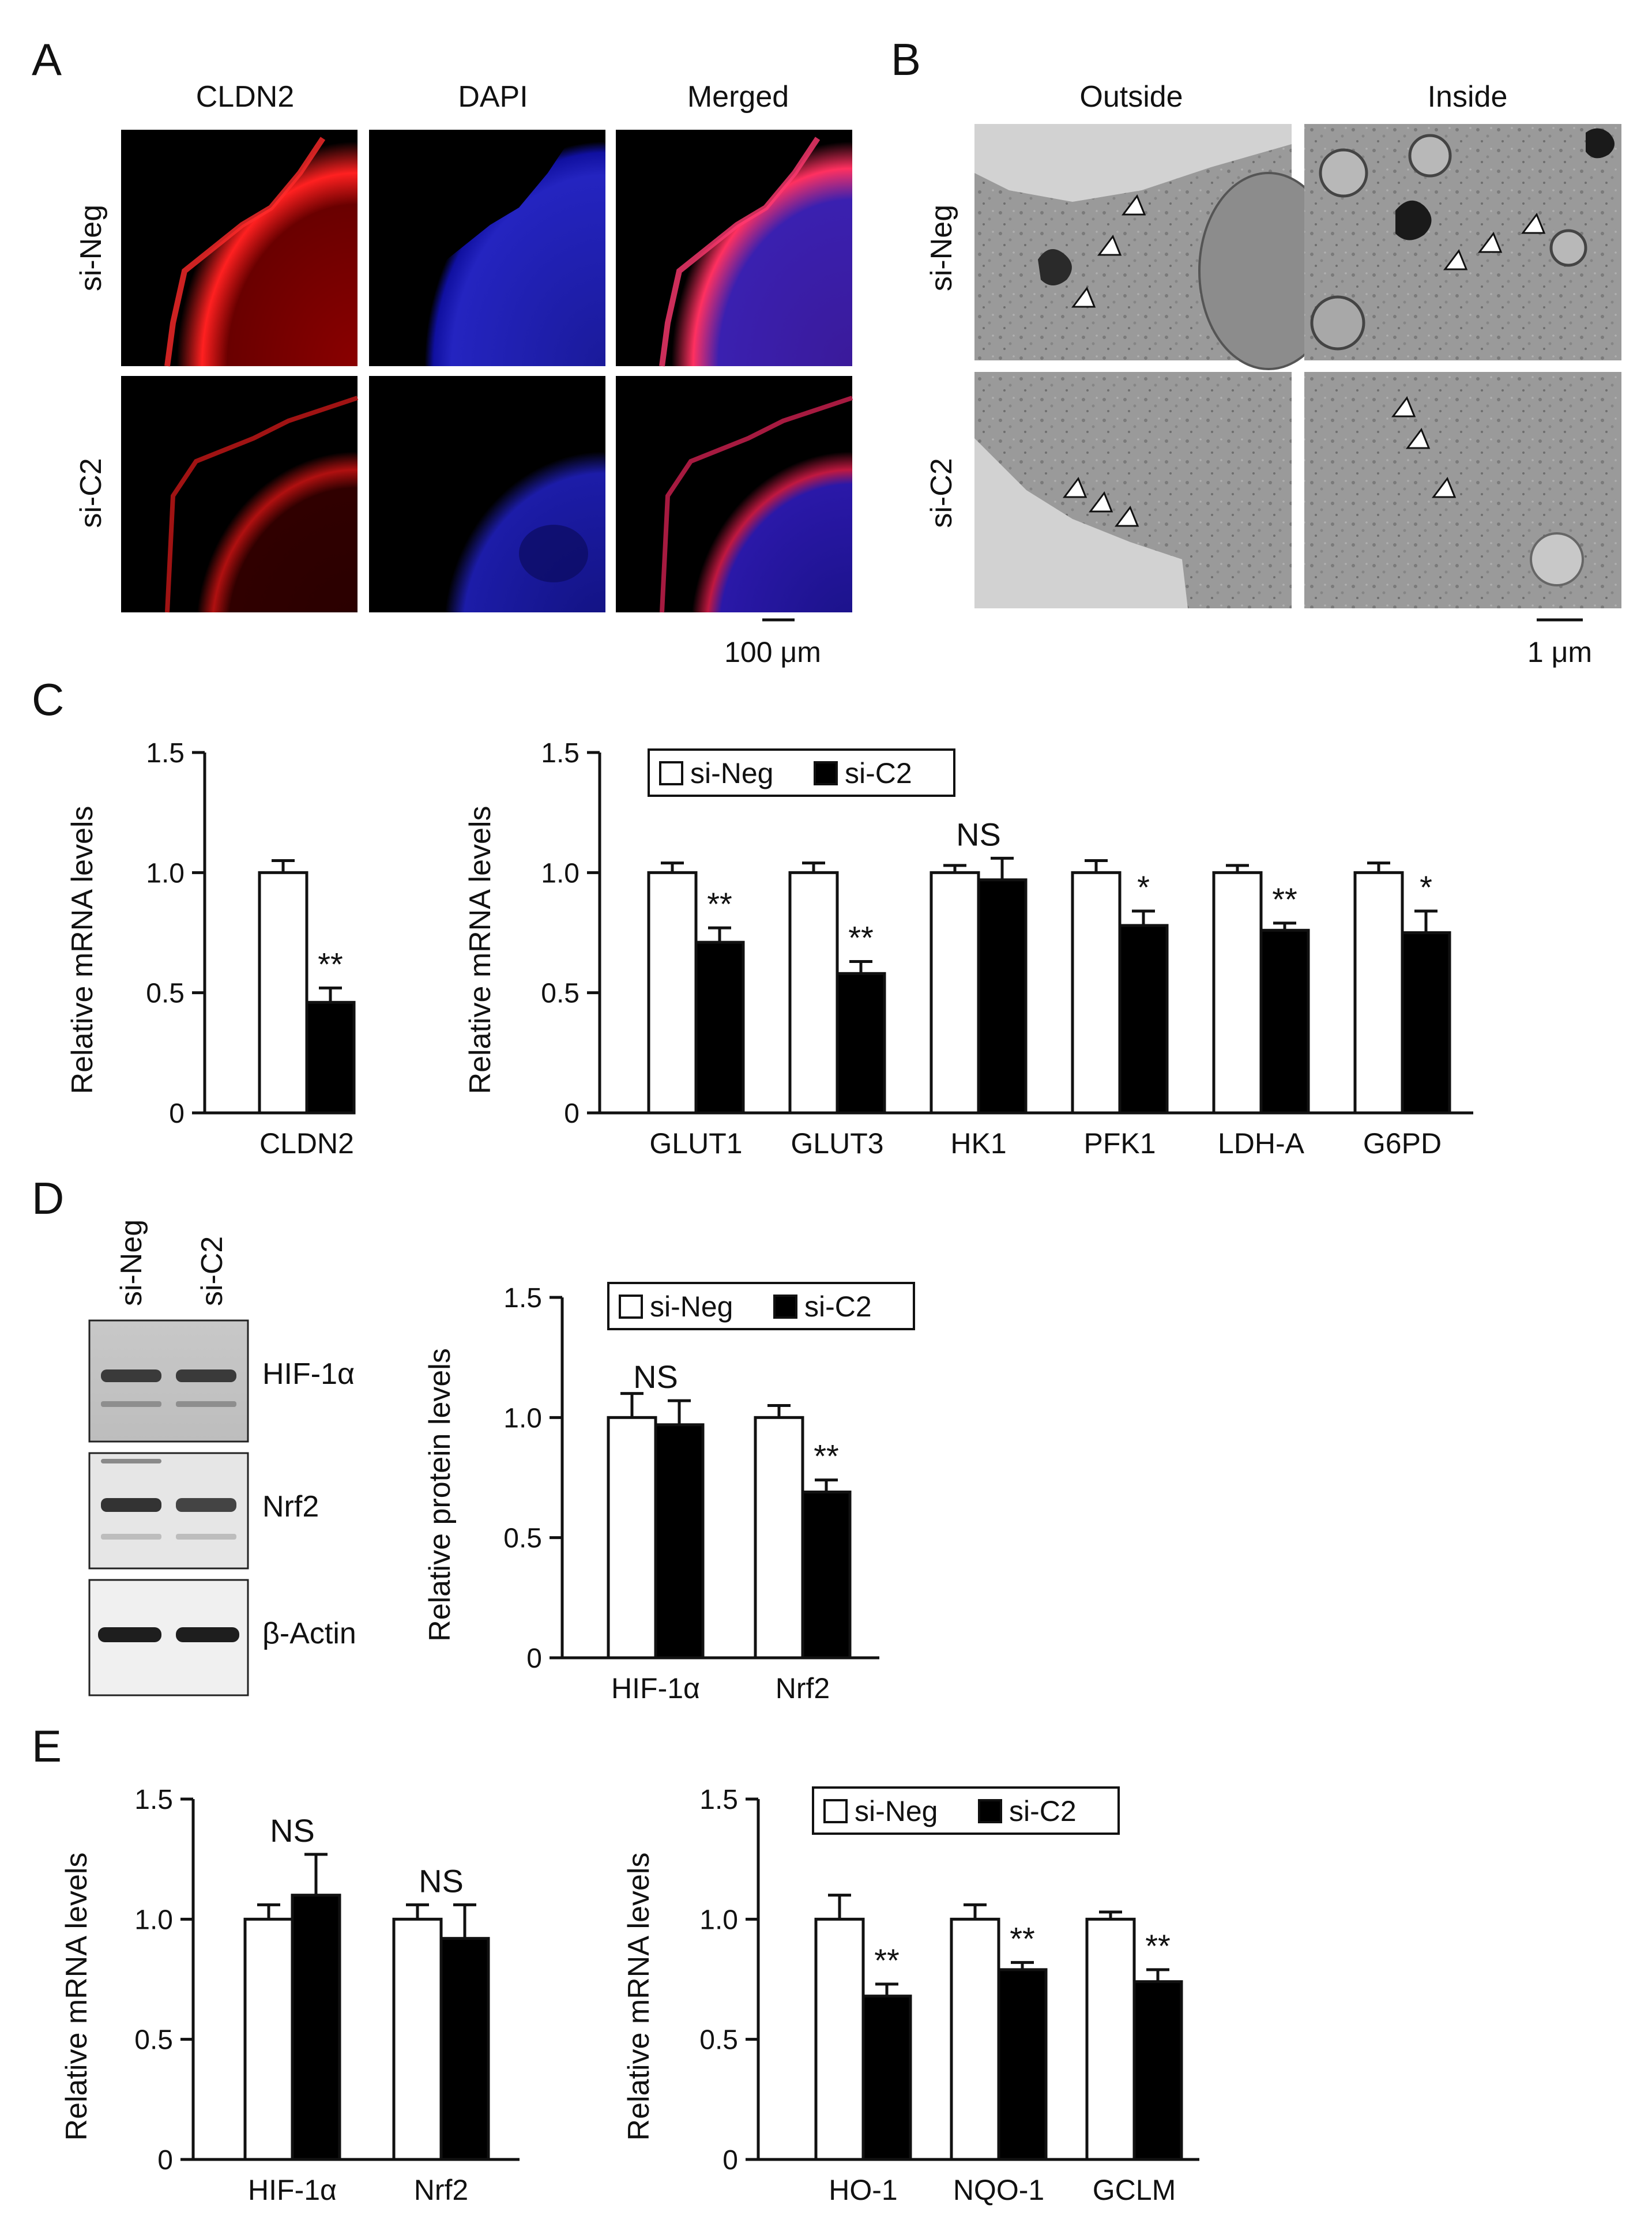 This screenshot has height=2220, width=1652. What do you see at coordinates (1002, 996) in the screenshot?
I see `bar-si-c2-hk1` at bounding box center [1002, 996].